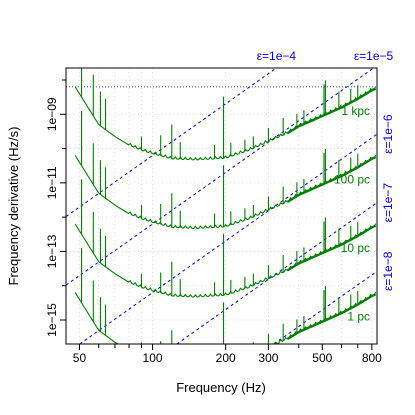 The image size is (415, 415). Describe the element at coordinates (13, 206) in the screenshot. I see `y-axis-label: Frequency derivative (Hz/s)` at that location.